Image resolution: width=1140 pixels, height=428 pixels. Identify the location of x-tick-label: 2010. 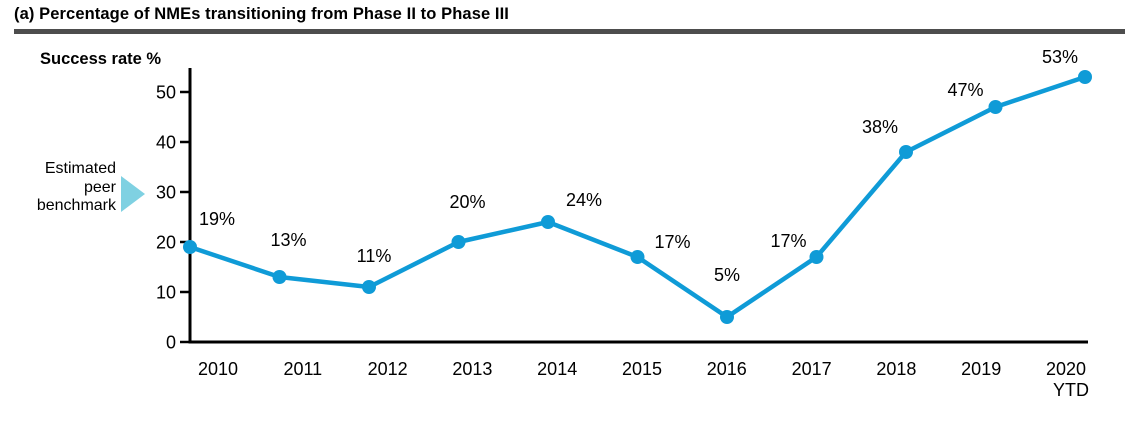
(218, 369).